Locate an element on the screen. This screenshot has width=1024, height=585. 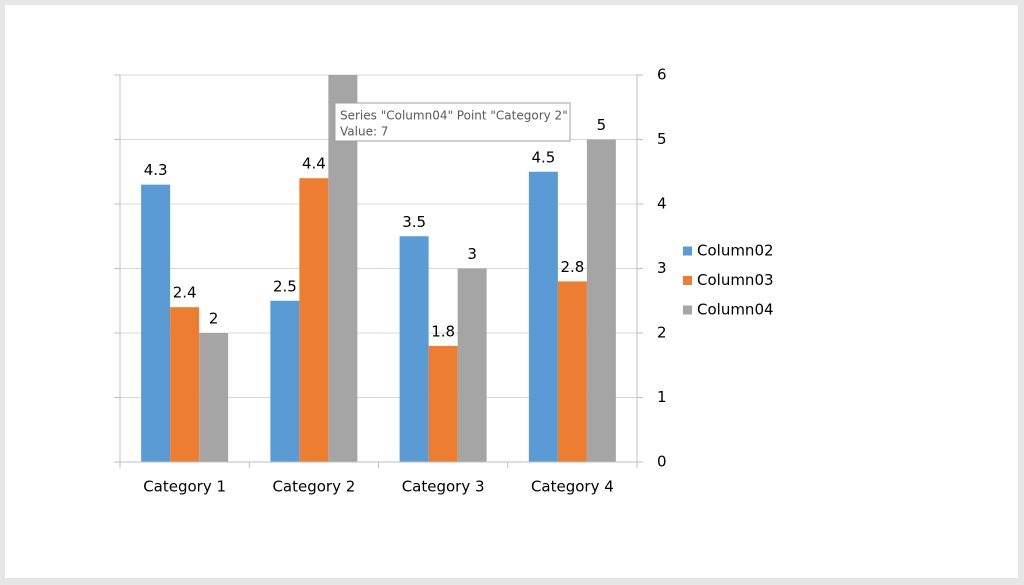
y-tick-label: 1 is located at coordinates (662, 397).